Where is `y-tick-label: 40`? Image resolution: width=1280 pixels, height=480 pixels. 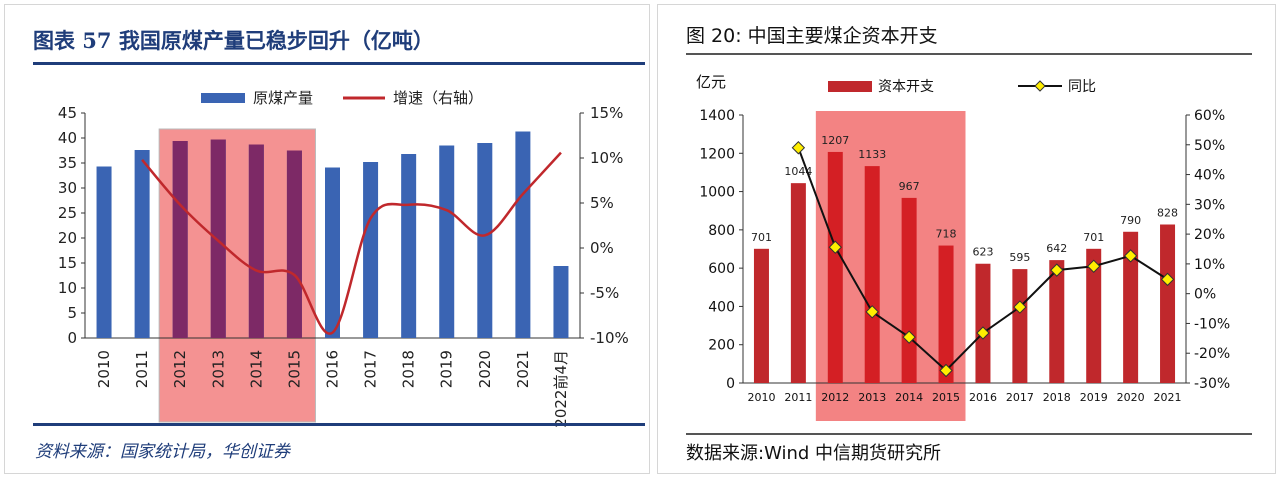 y-tick-label: 40 is located at coordinates (67, 138).